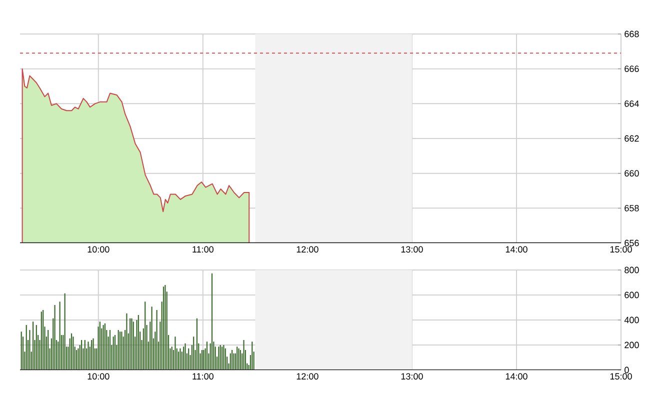 This screenshot has height=412, width=660. What do you see at coordinates (631, 138) in the screenshot?
I see `y-tick-label: 662` at bounding box center [631, 138].